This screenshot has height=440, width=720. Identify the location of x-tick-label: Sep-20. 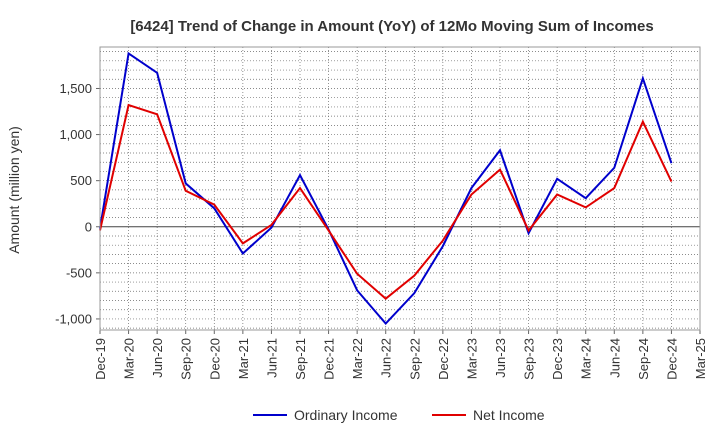
(186, 359).